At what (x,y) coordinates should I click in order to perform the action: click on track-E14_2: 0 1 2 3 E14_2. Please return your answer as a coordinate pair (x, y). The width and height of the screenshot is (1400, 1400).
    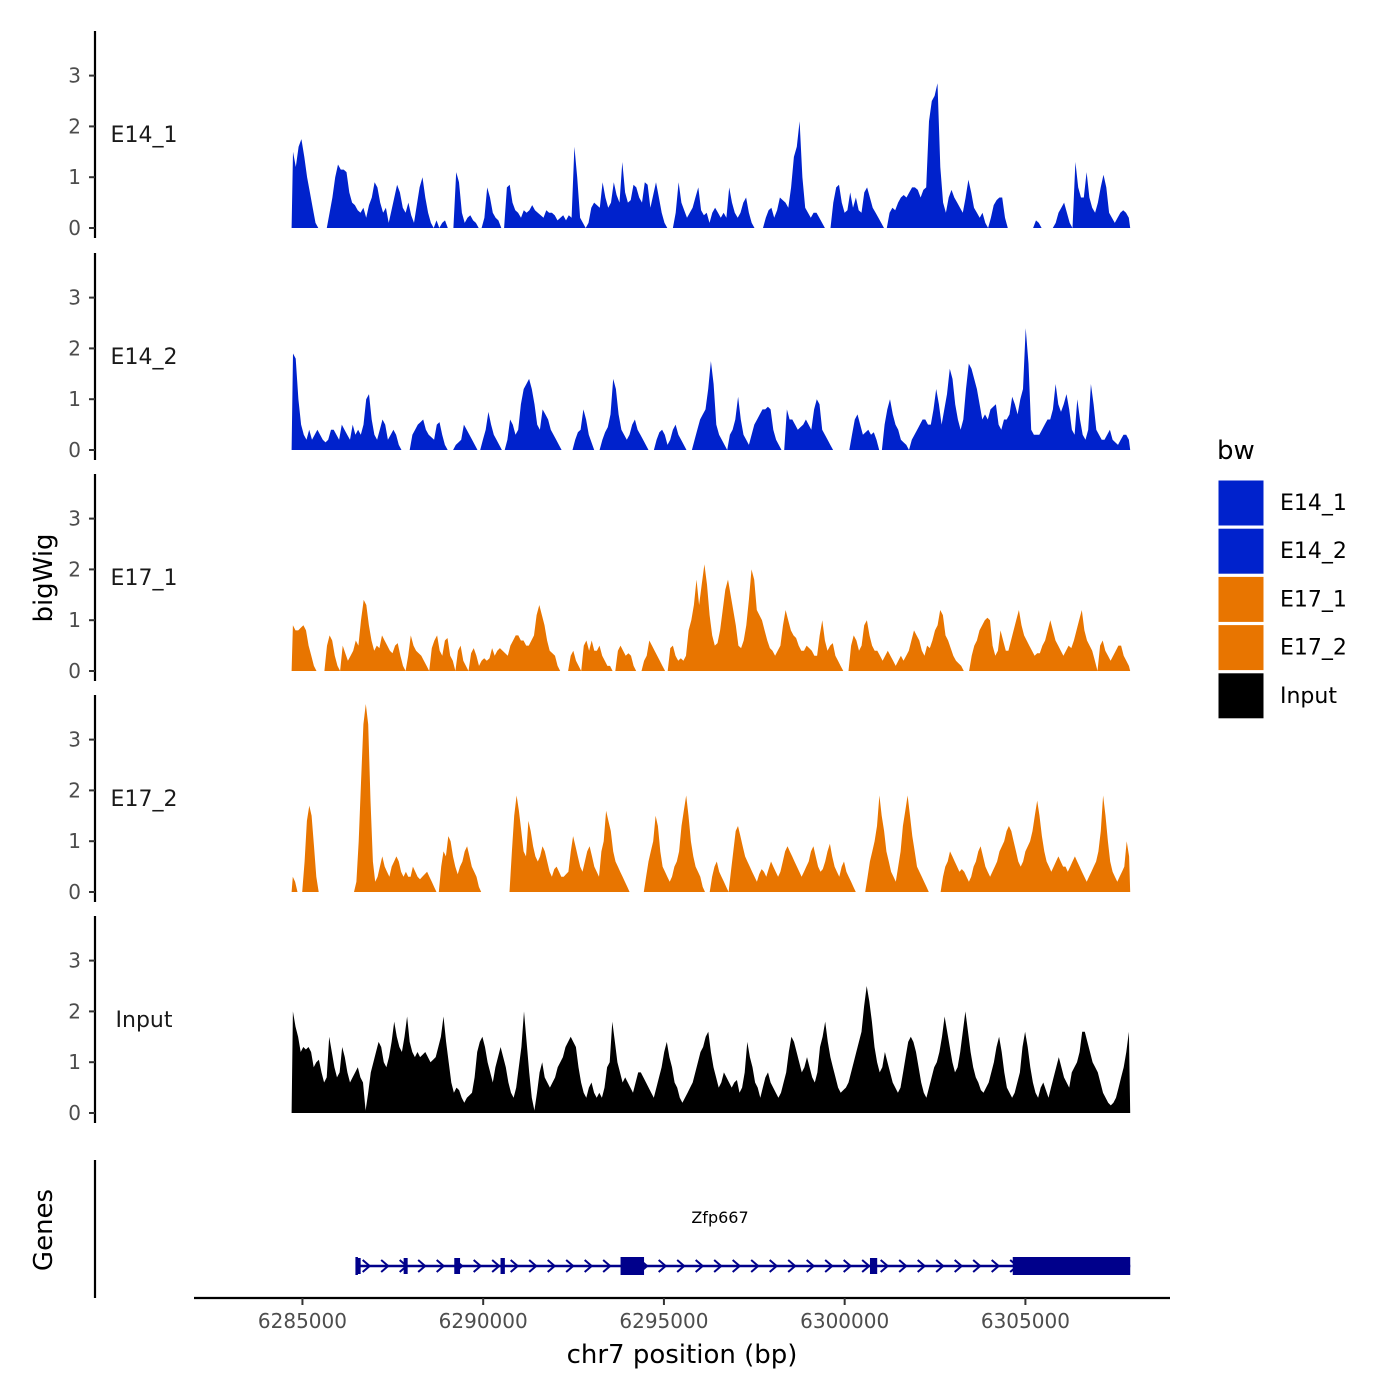
    Looking at the image, I should click on (599, 357).